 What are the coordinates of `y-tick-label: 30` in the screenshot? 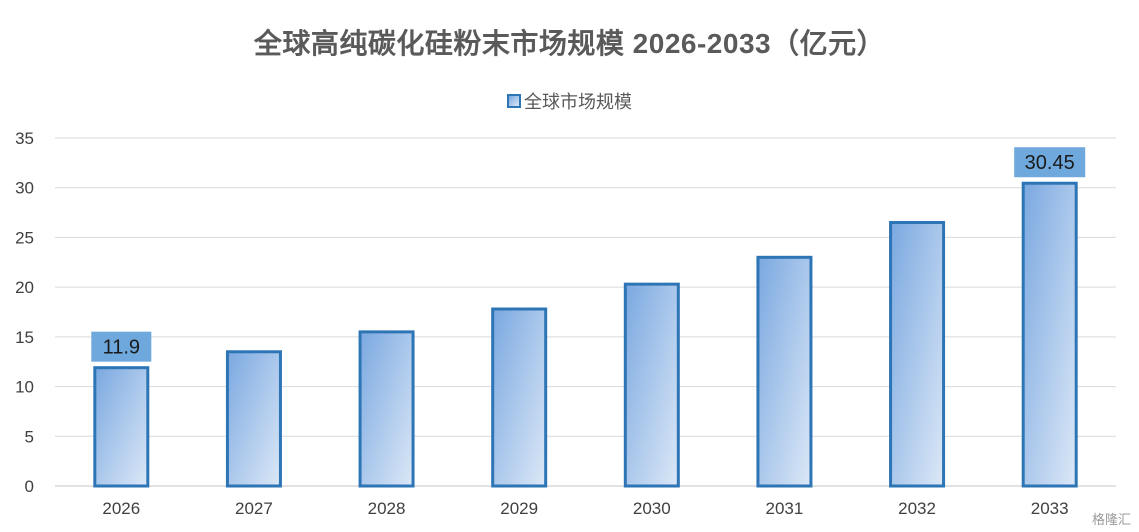 It's located at (24, 188).